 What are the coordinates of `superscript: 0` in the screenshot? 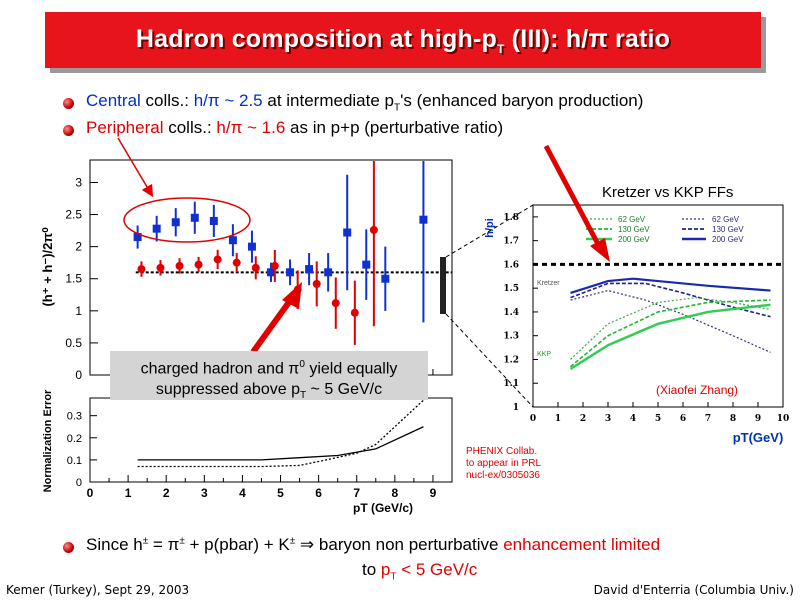 It's located at (302, 364).